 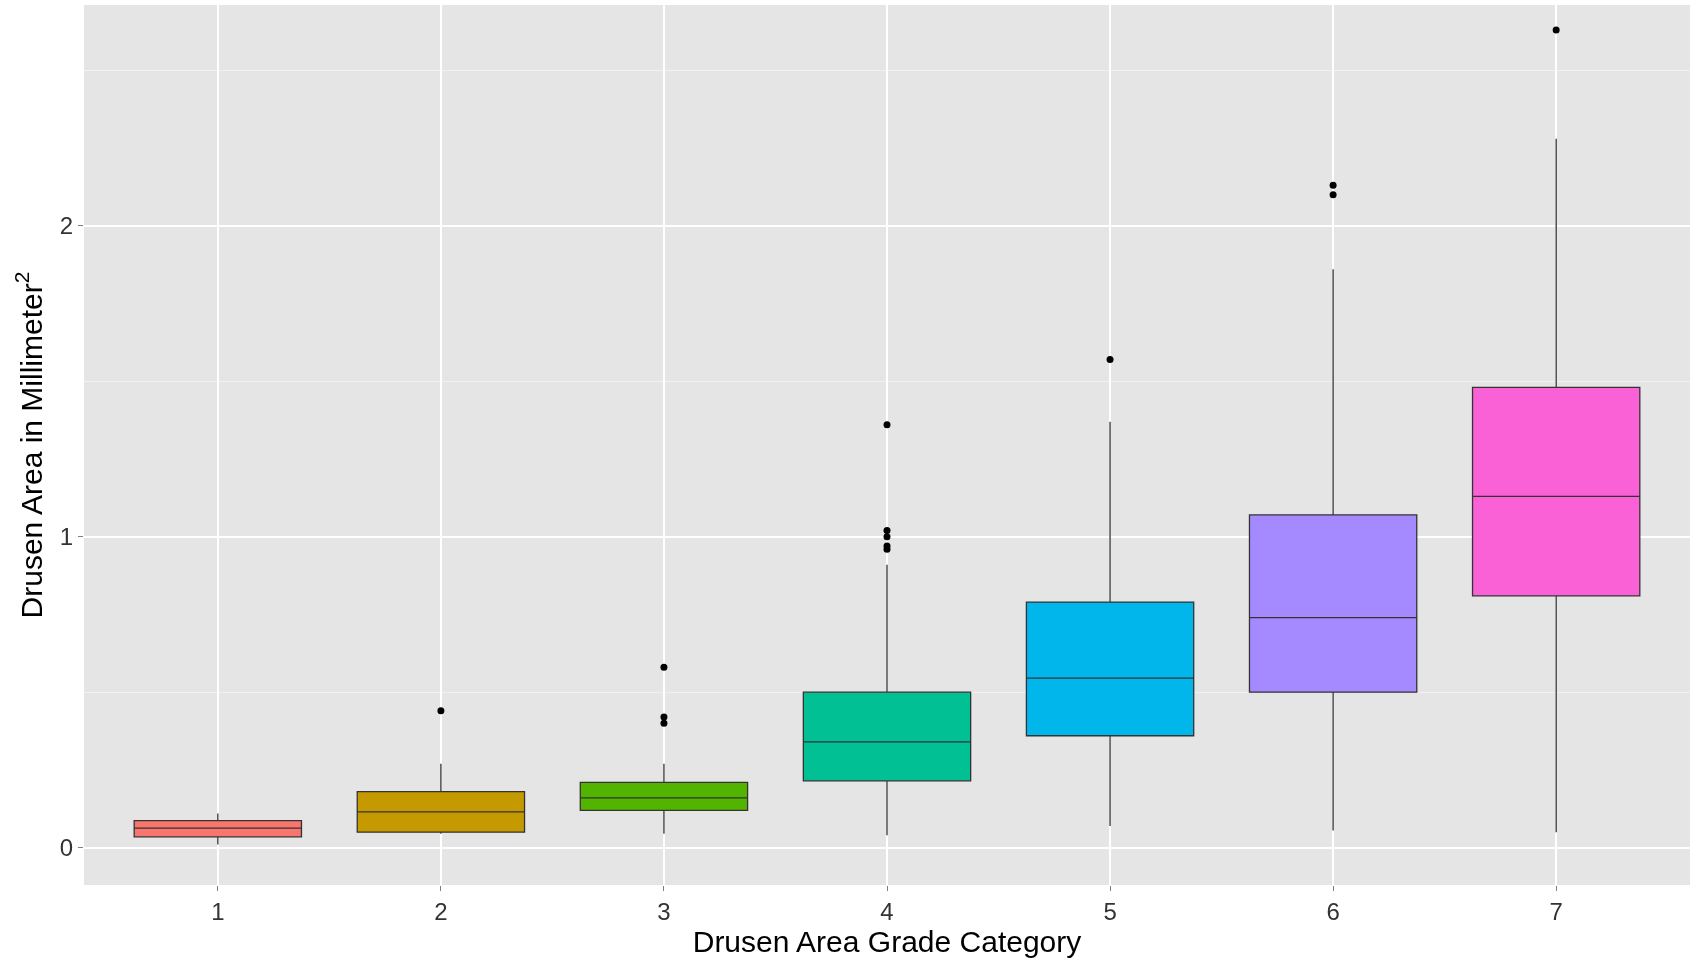 What do you see at coordinates (1556, 911) in the screenshot?
I see `x-tick-label: 7` at bounding box center [1556, 911].